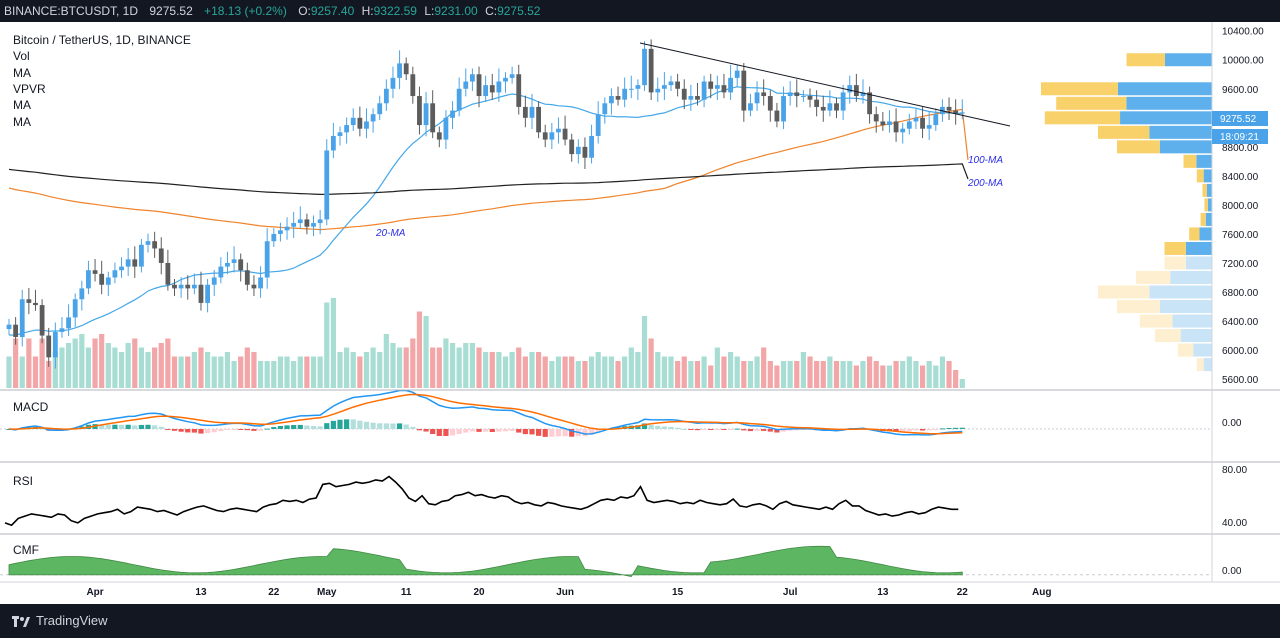  I want to click on rsi-label: RSI, so click(23, 481).